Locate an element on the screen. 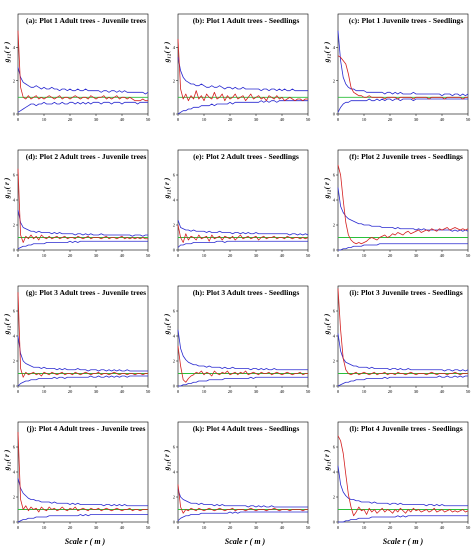  panel-title: (b): Plot 1 Adult trees - Seedlings is located at coordinates (246, 20).